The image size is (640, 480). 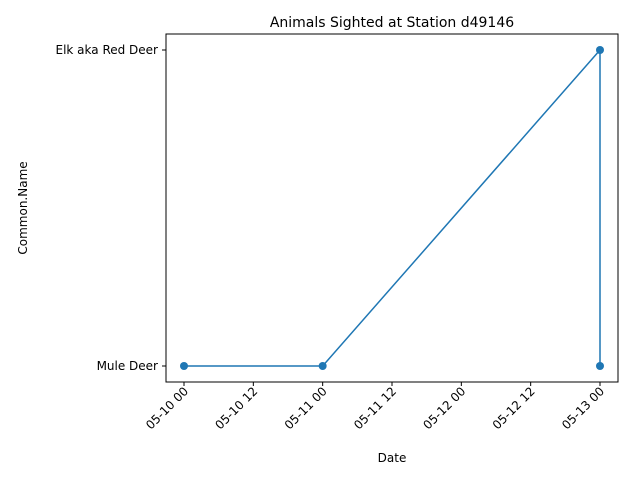 What do you see at coordinates (514, 408) in the screenshot?
I see `x-tick-label: 05-12 12` at bounding box center [514, 408].